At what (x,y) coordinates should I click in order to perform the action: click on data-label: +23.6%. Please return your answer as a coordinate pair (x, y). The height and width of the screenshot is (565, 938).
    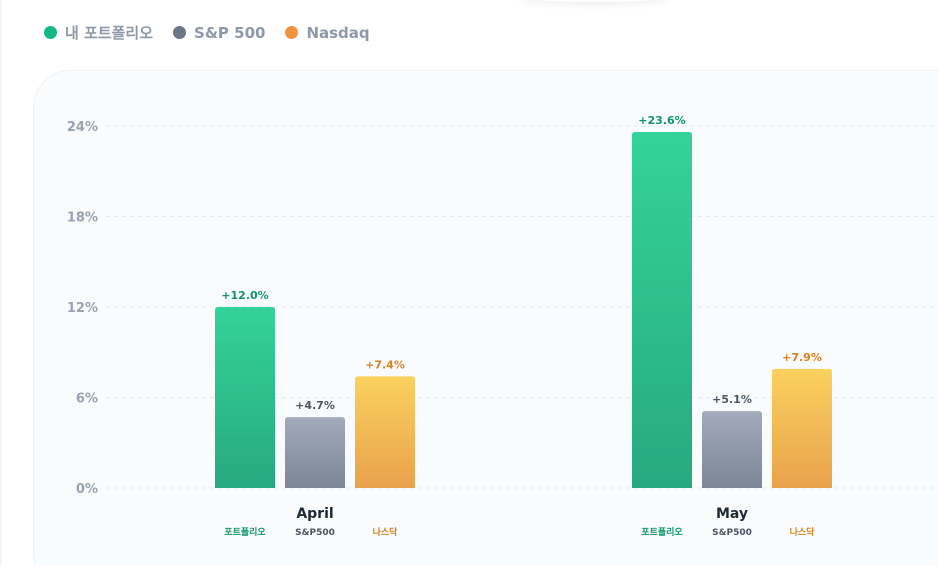
    Looking at the image, I should click on (661, 120).